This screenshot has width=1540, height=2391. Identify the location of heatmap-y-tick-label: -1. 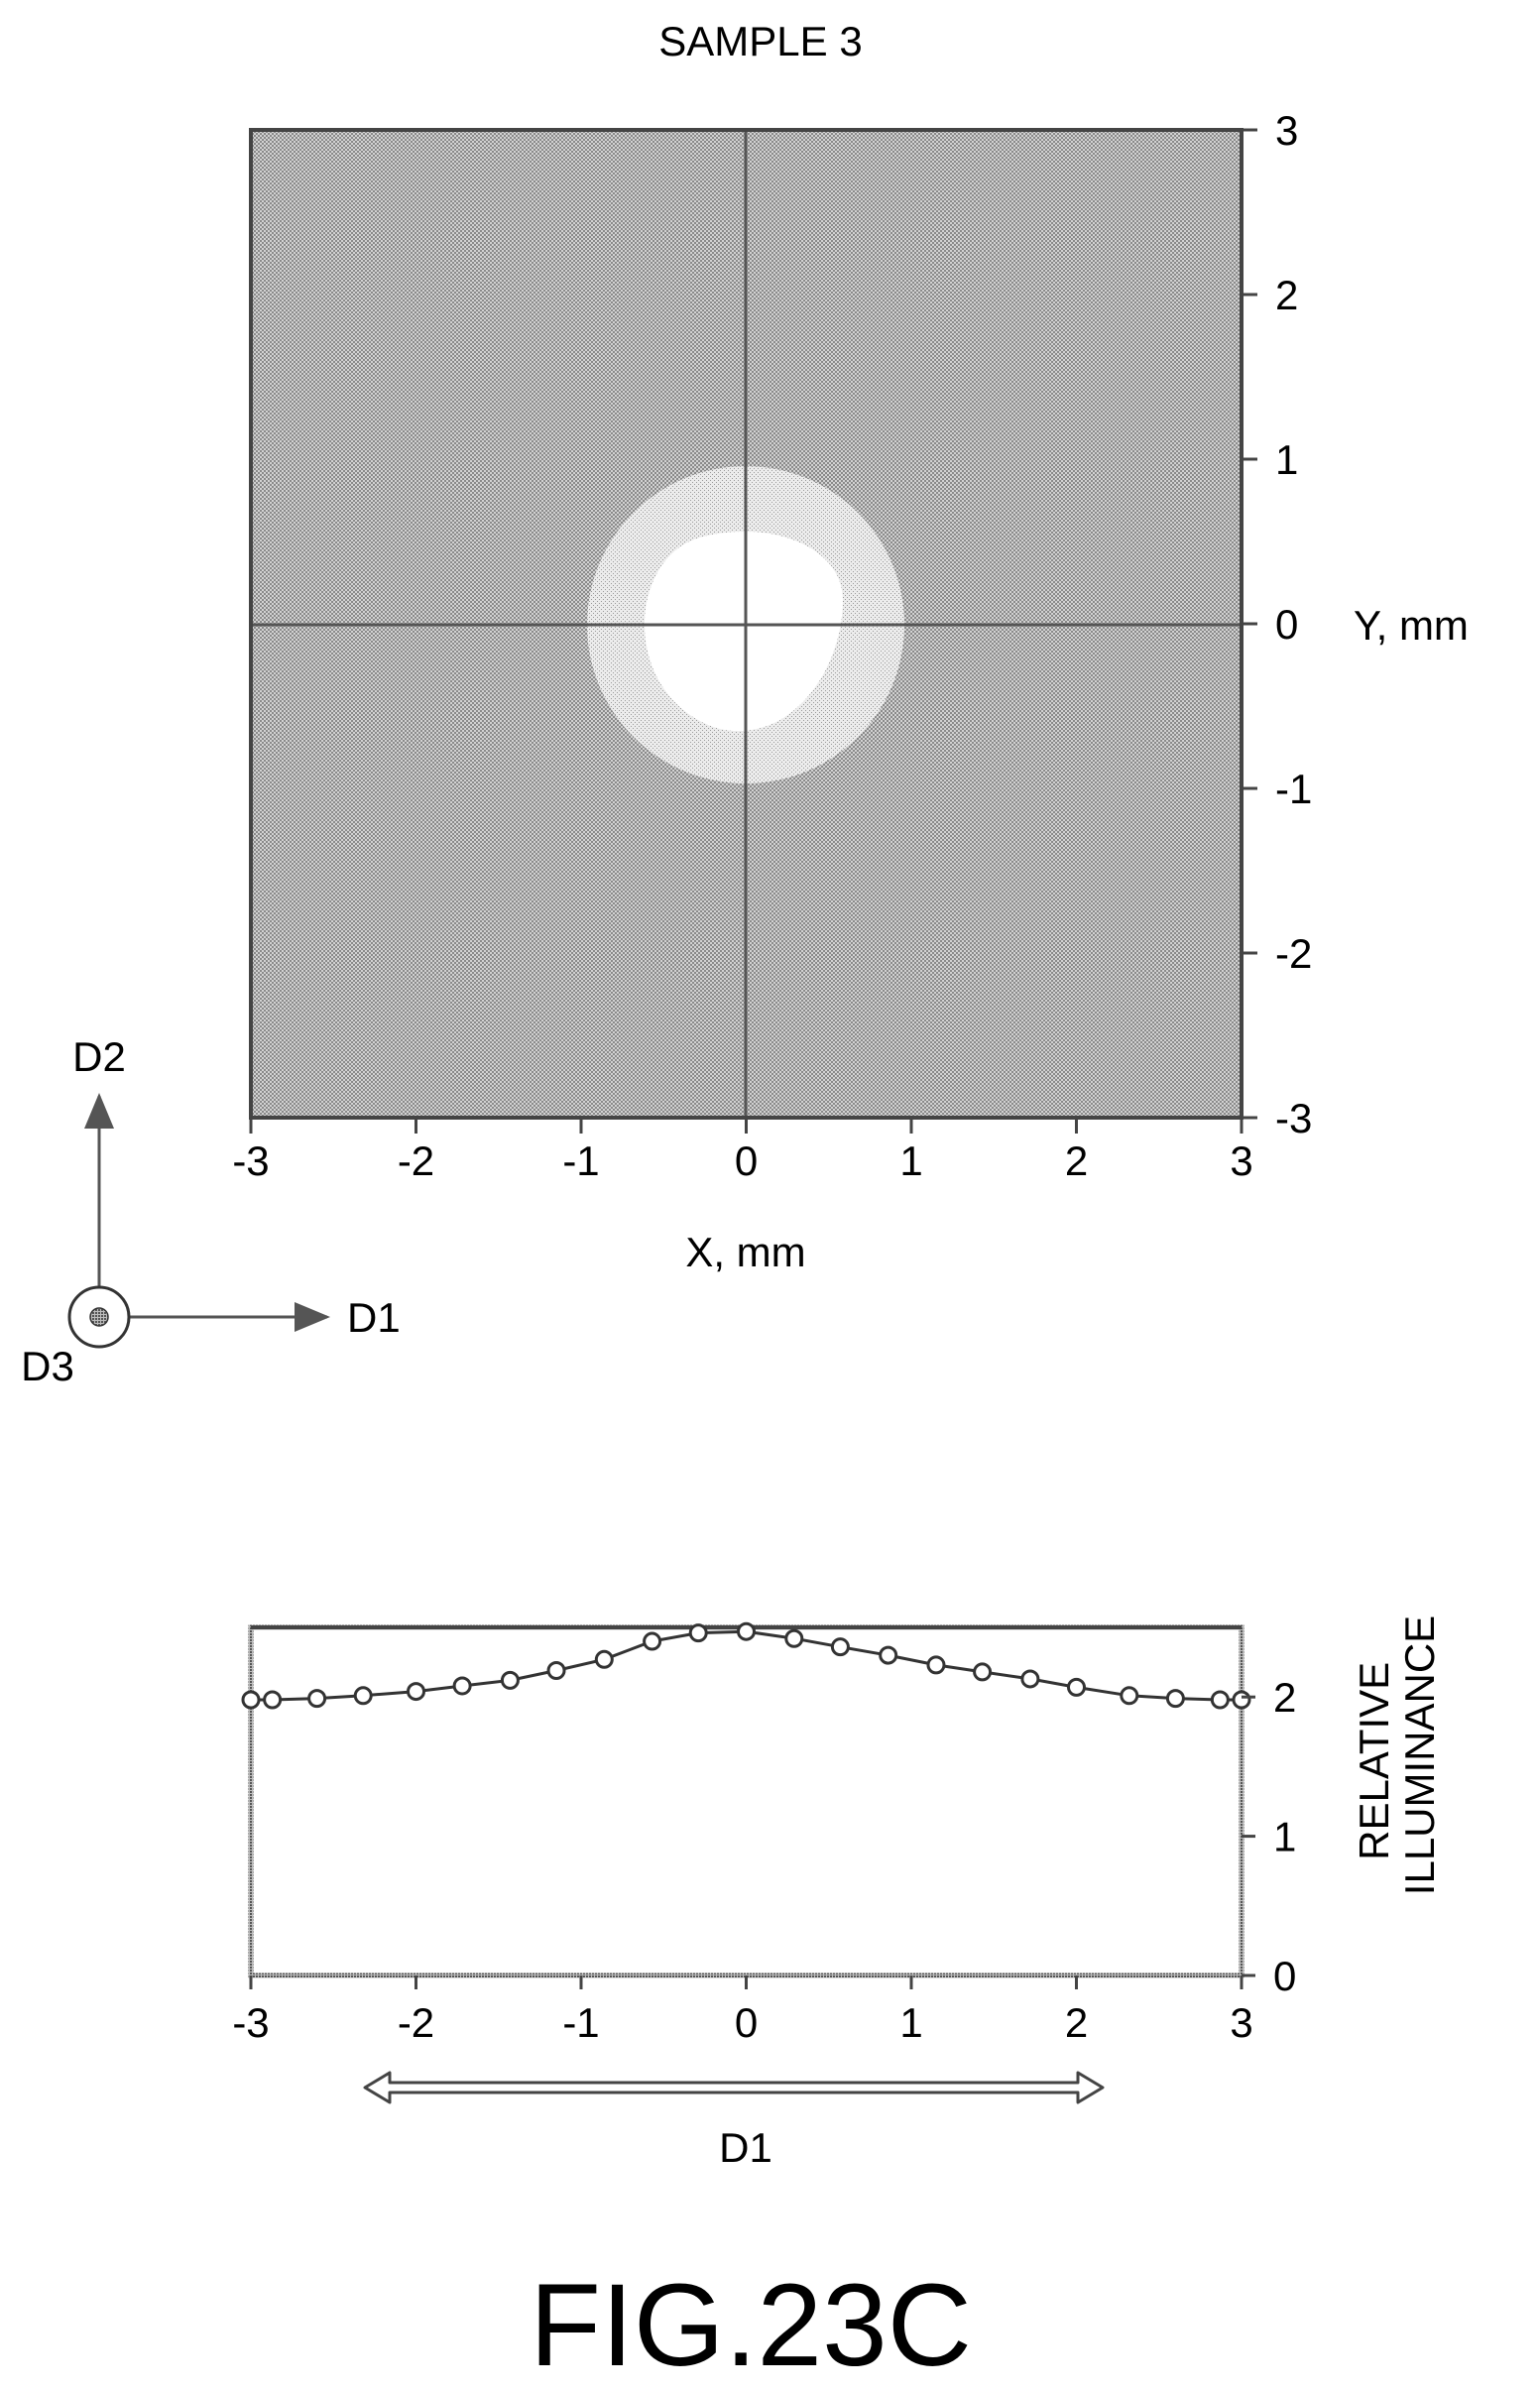
(1293, 789).